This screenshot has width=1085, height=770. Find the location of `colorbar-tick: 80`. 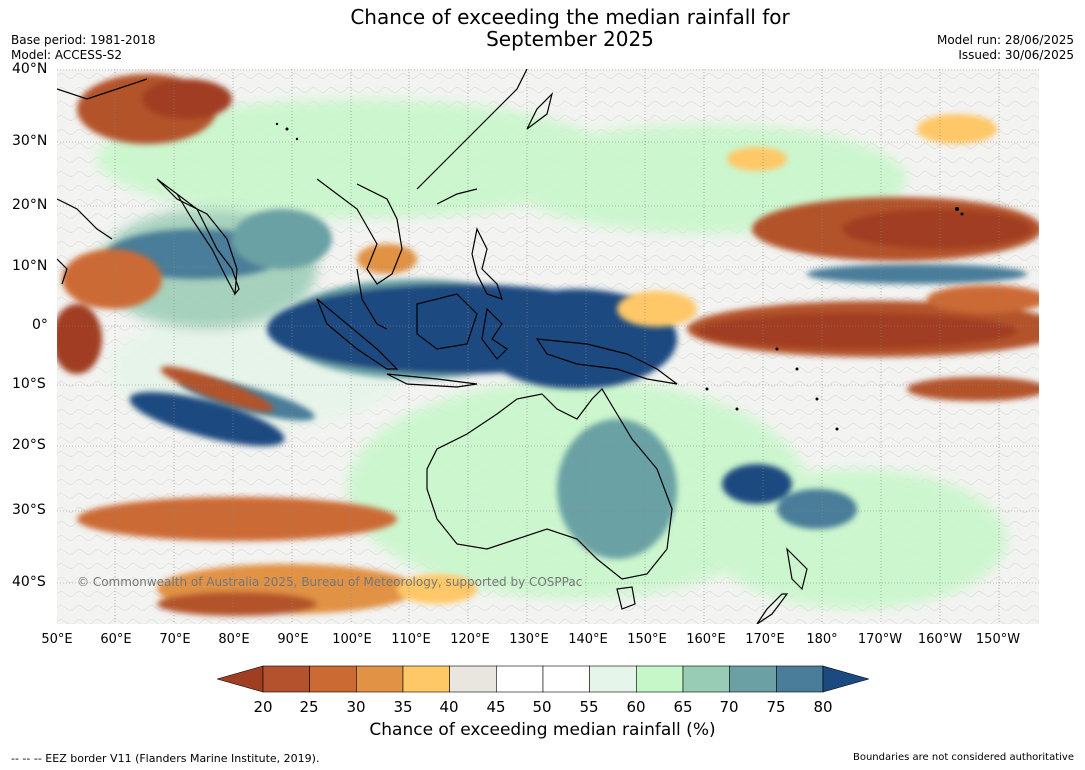

colorbar-tick: 80 is located at coordinates (823, 707).